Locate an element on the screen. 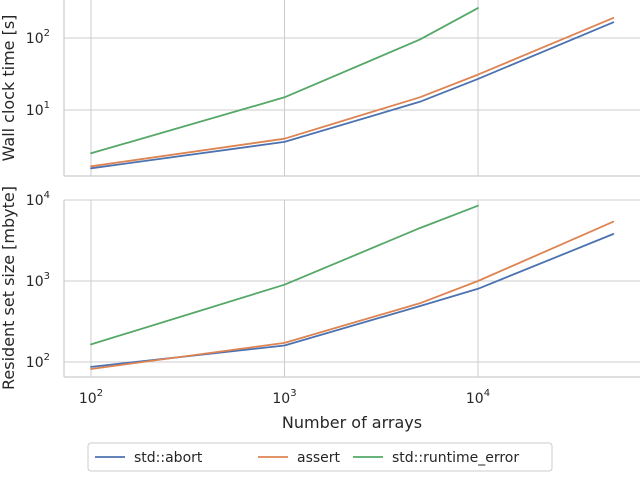 The width and height of the screenshot is (640, 480). panel1-ytick-label-2: 10⁴ is located at coordinates (38, 199).